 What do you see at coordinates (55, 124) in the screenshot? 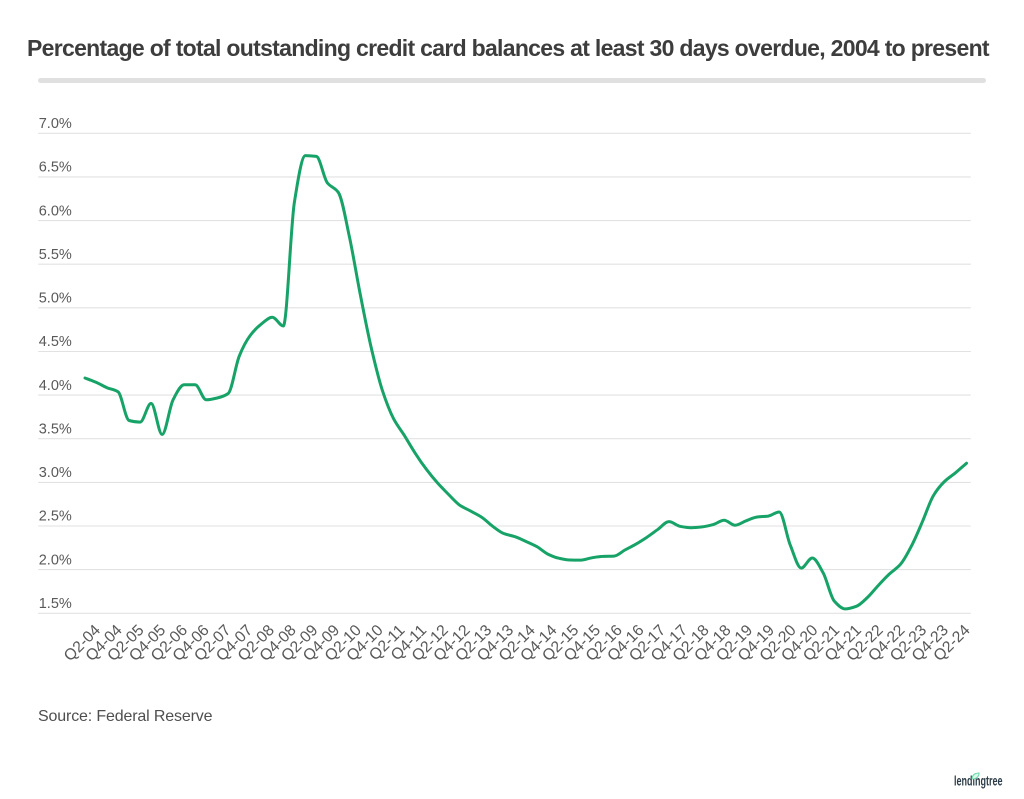
I see `svg-text: 7.0%` at bounding box center [55, 124].